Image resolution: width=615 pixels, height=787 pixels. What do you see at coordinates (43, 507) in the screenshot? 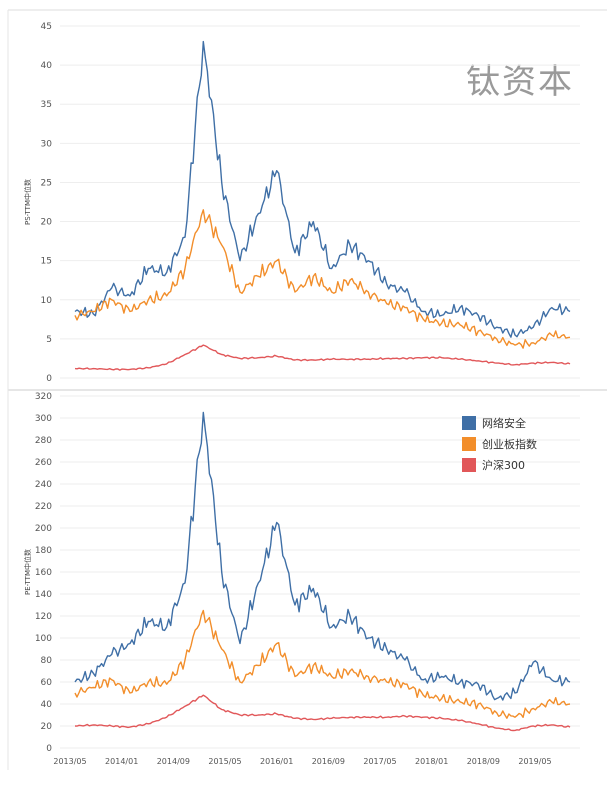
I see `y-tick-label: 220` at bounding box center [43, 507].